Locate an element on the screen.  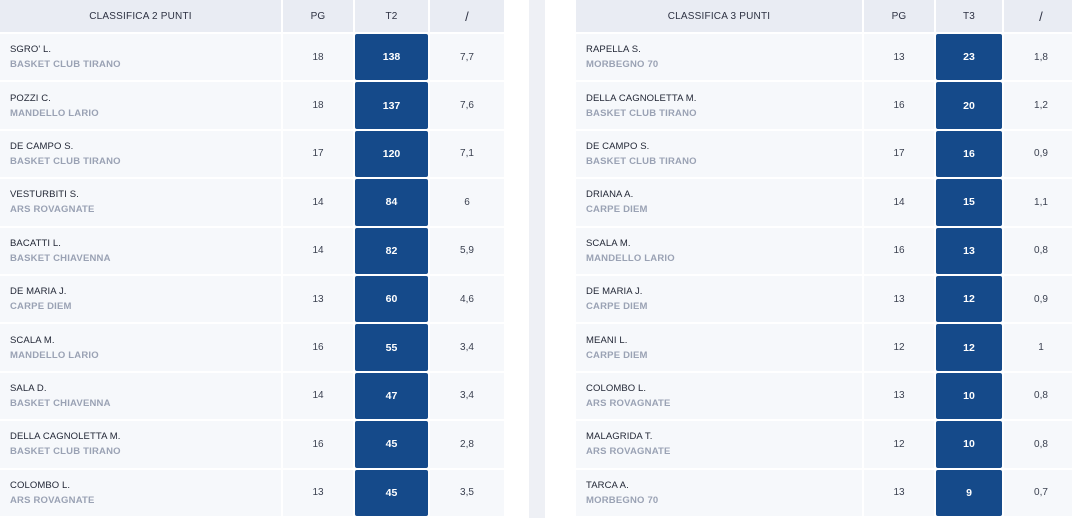
stat-average-cell: 0,8 is located at coordinates (1038, 396).